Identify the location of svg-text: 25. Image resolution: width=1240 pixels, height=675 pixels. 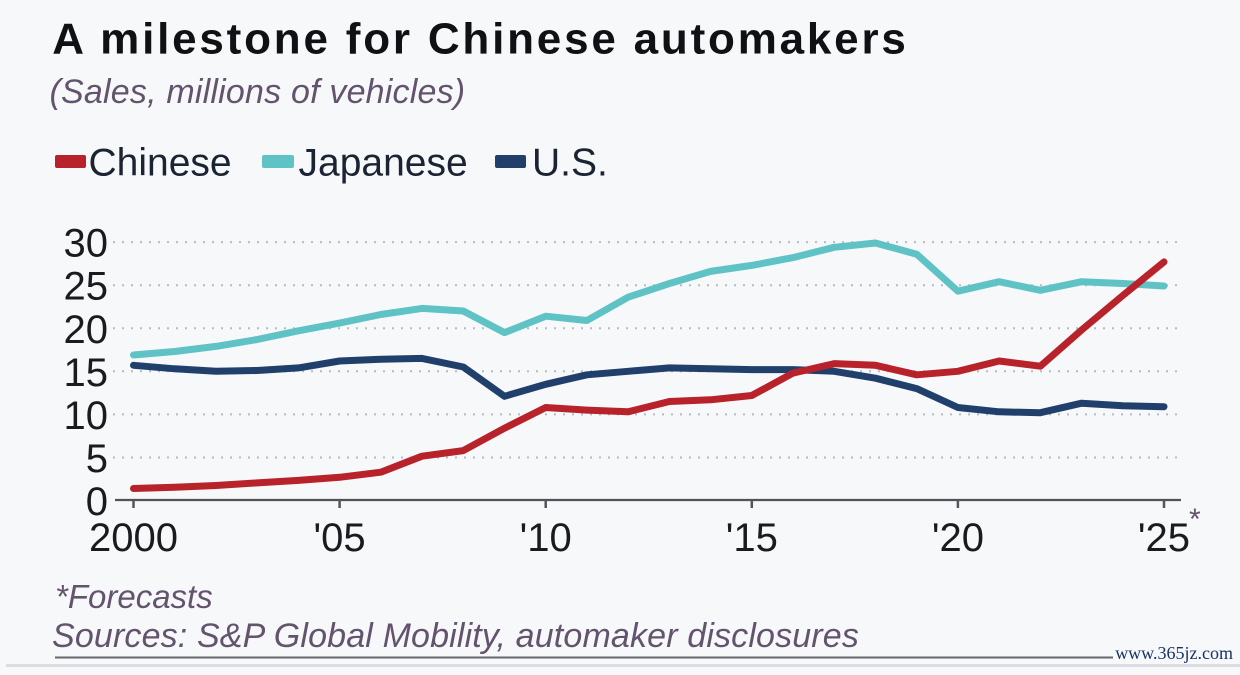
(86, 287).